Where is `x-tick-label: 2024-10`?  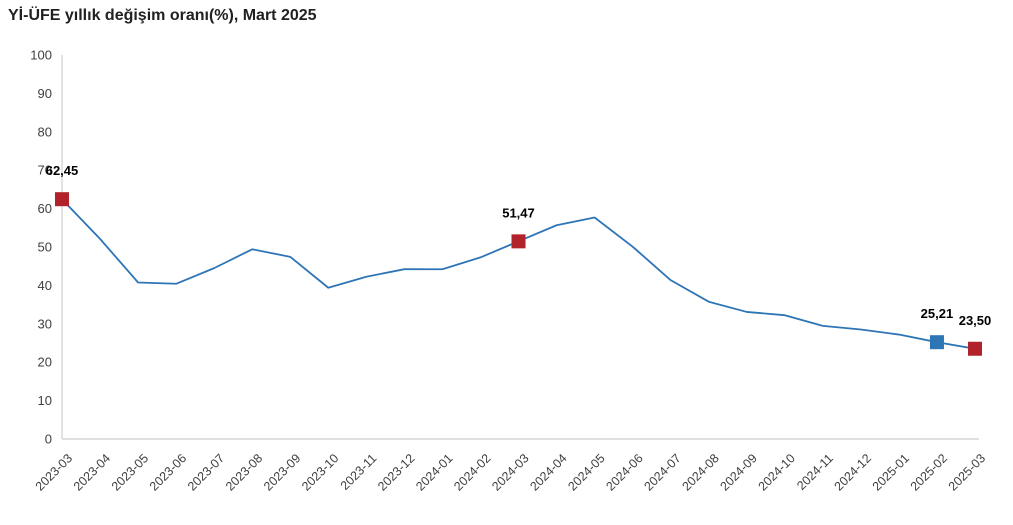
x-tick-label: 2024-10 is located at coordinates (777, 472).